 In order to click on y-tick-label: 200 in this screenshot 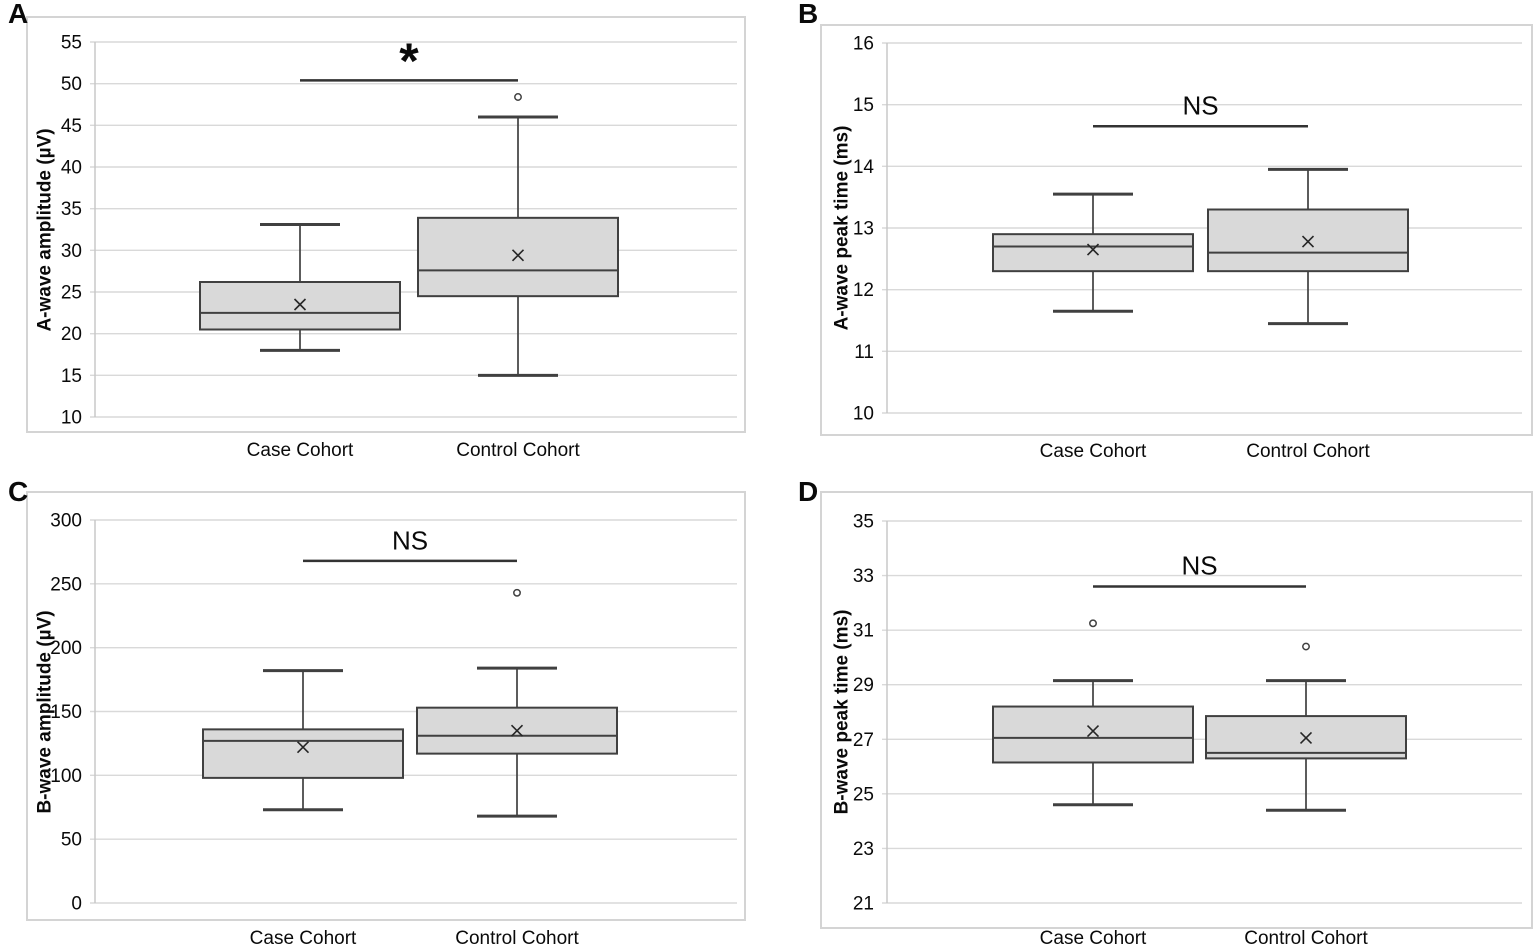, I will do `click(66, 648)`.